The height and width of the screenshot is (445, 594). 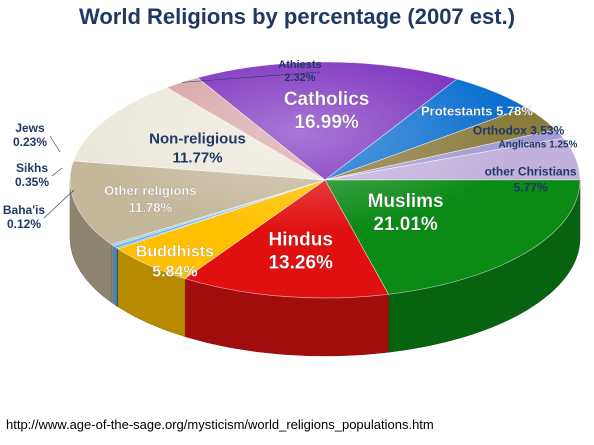 What do you see at coordinates (477, 110) in the screenshot?
I see `label-protestants: Protestants 5.78%` at bounding box center [477, 110].